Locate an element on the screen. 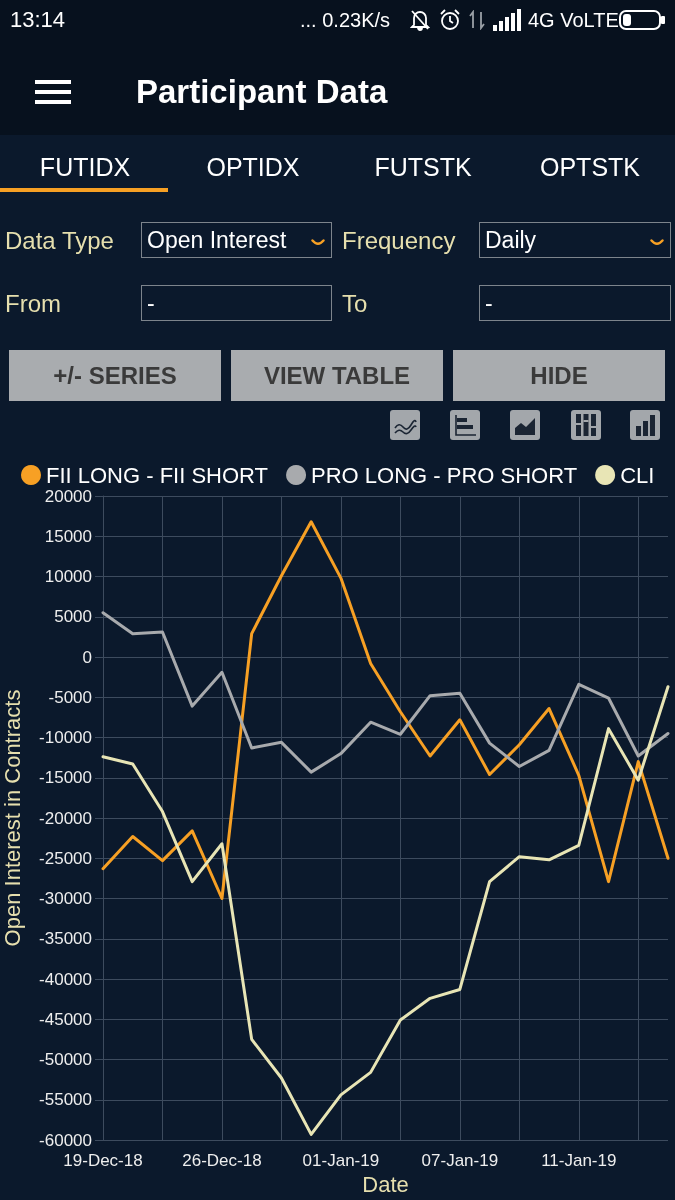 The image size is (675, 1200). y-tick-label: -55000 is located at coordinates (65, 1100).